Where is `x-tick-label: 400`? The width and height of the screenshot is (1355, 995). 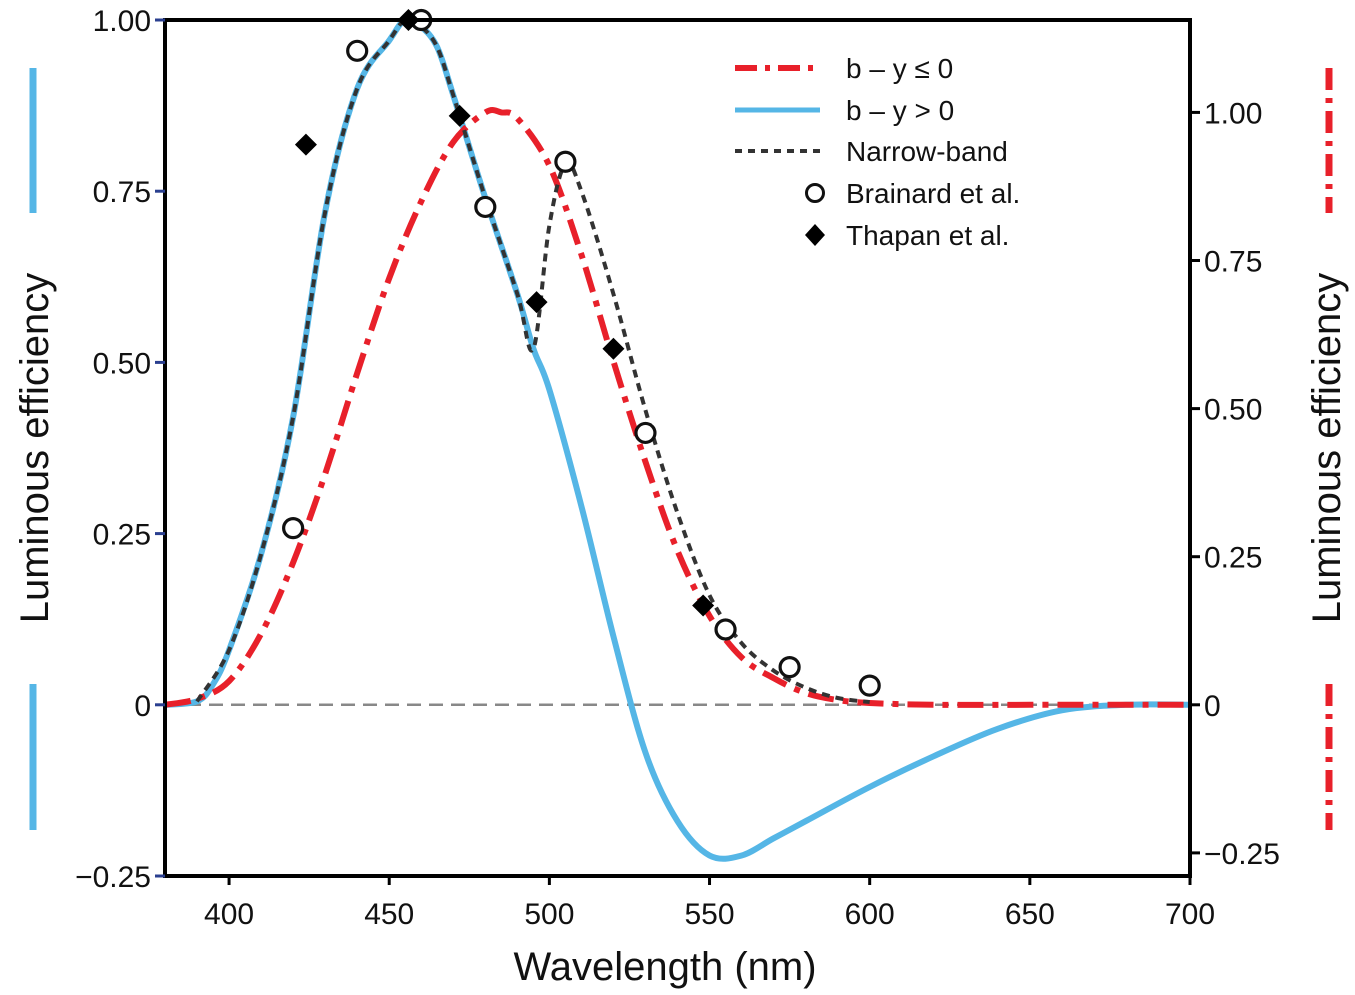
x-tick-label: 400 is located at coordinates (229, 914).